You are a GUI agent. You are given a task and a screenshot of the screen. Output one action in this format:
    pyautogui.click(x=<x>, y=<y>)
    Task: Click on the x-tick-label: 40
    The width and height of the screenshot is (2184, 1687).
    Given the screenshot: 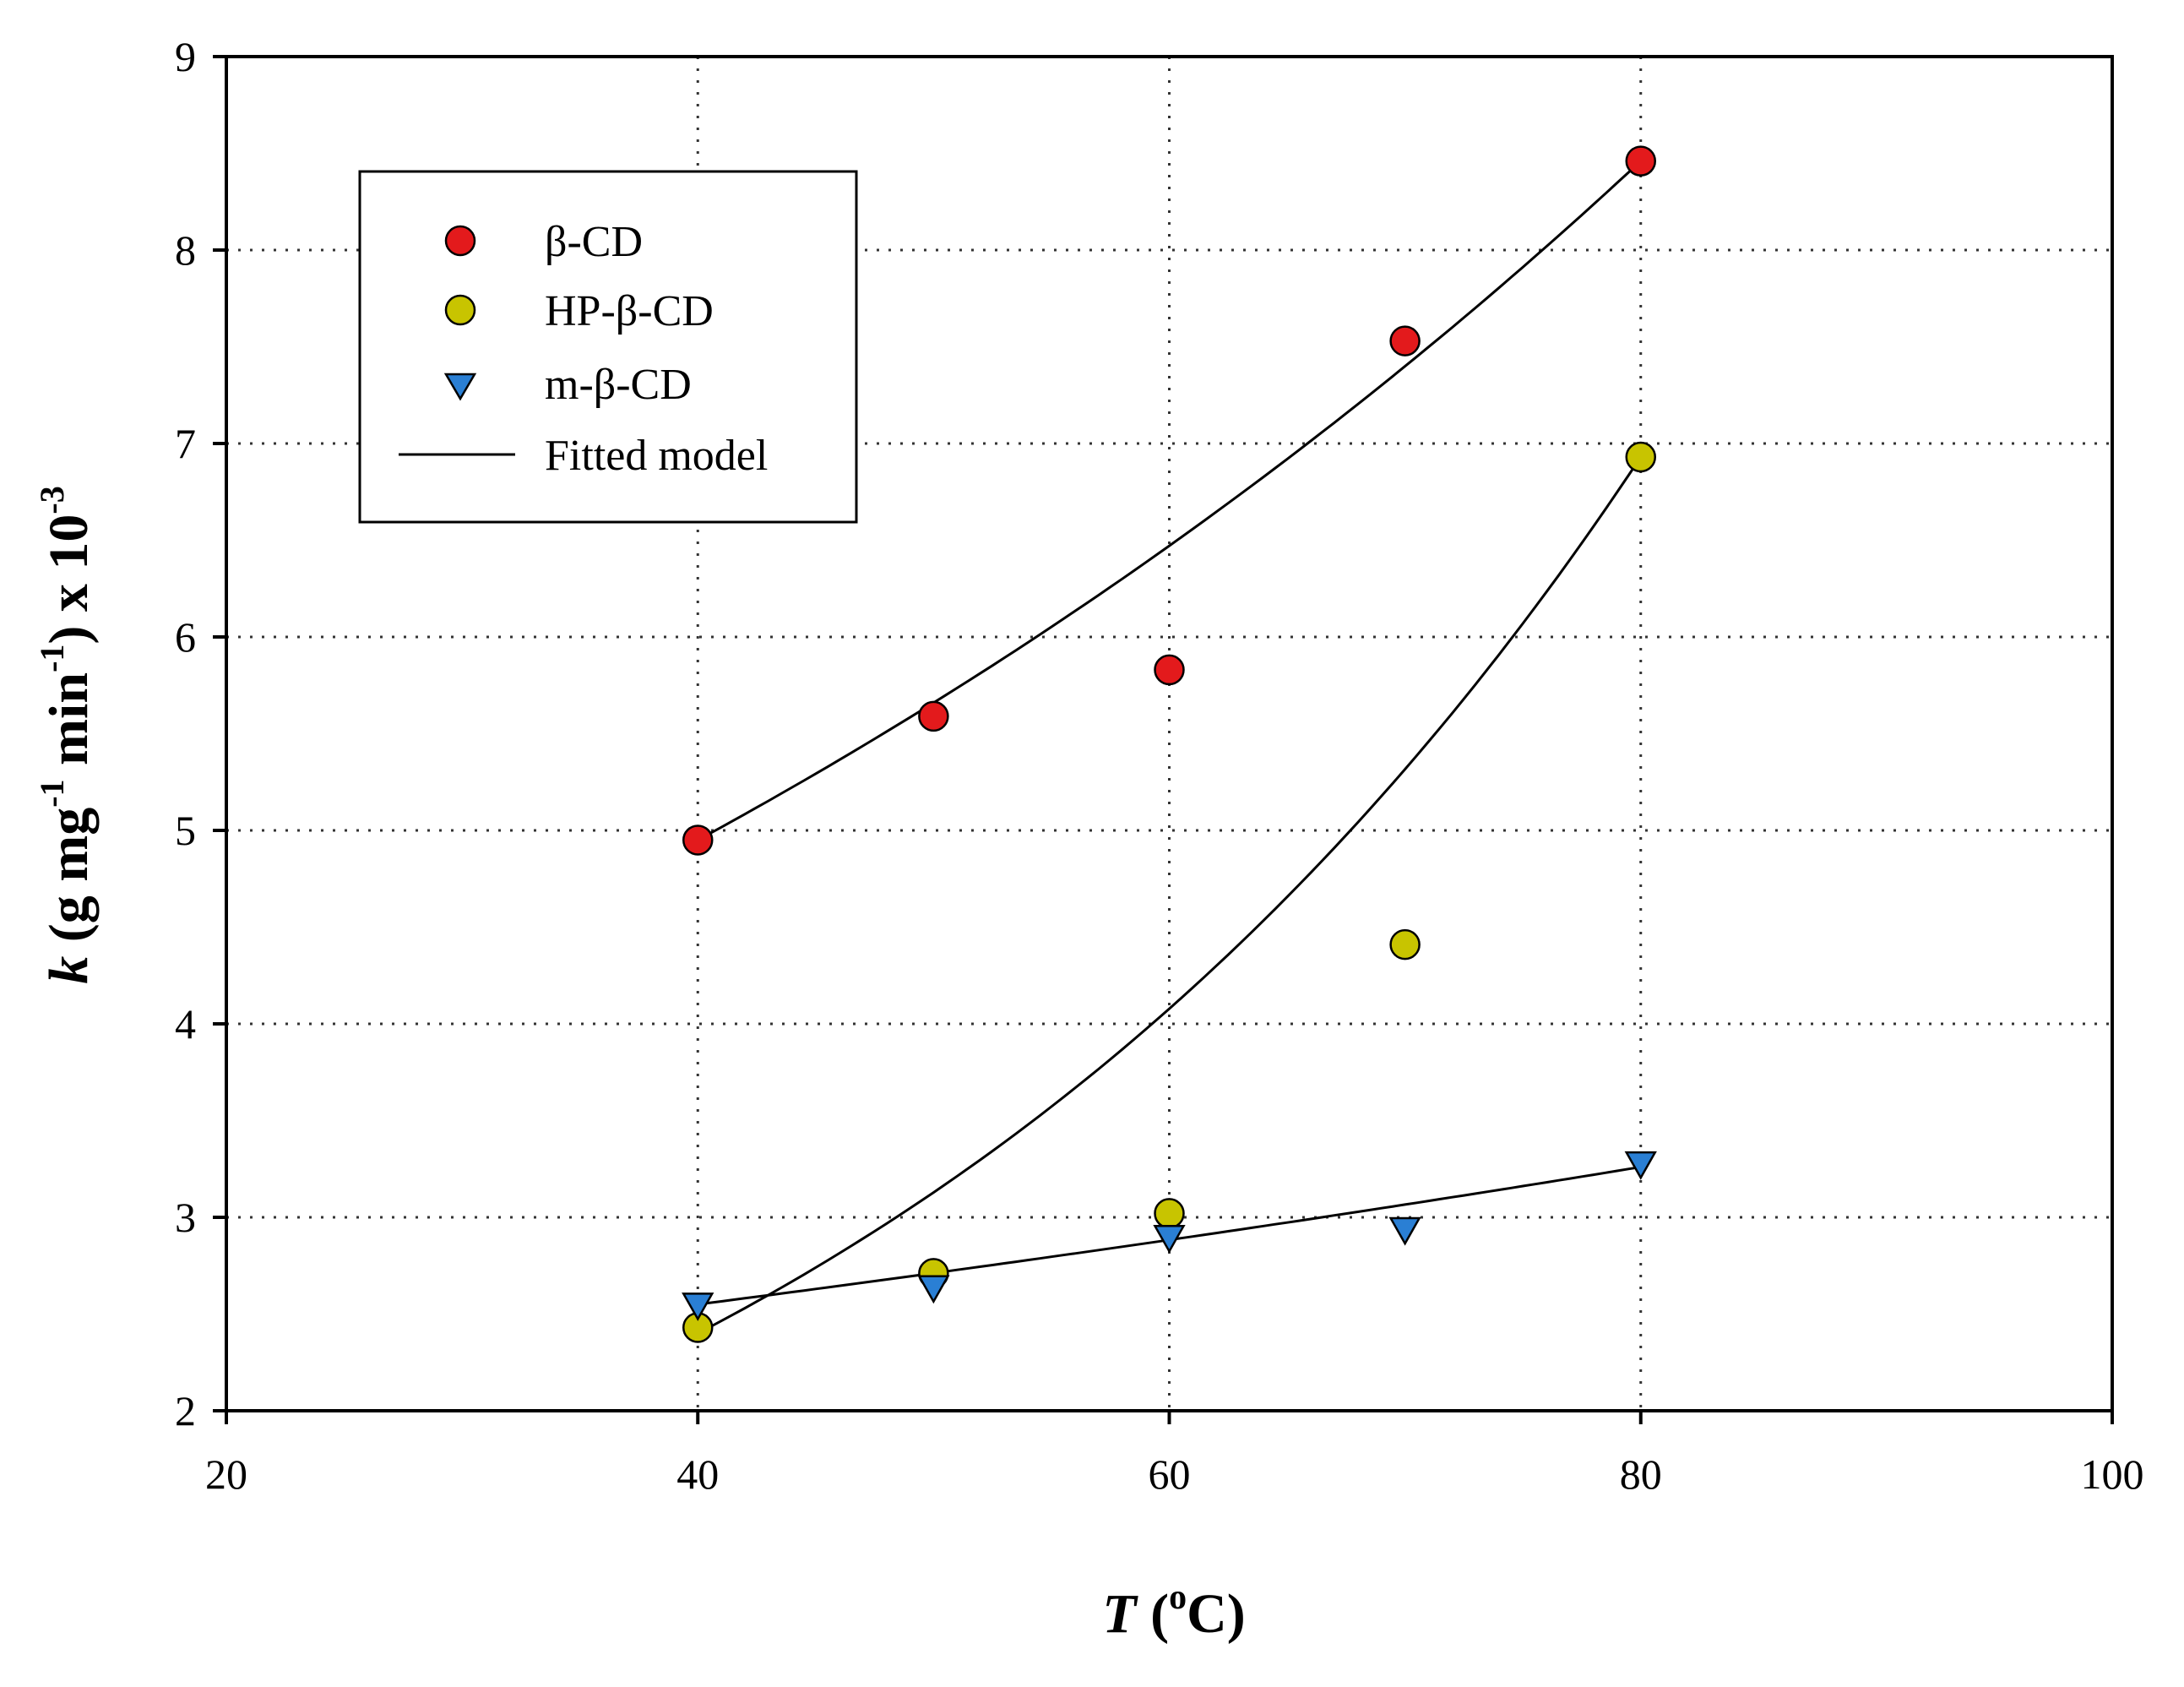 What is the action you would take?
    pyautogui.click(x=697, y=1474)
    